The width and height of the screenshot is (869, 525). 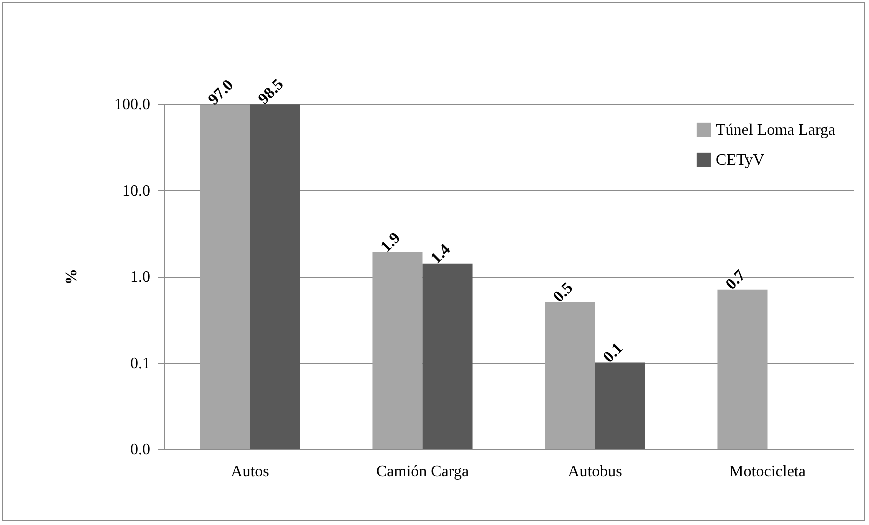 I want to click on data-label: 98.5, so click(x=271, y=92).